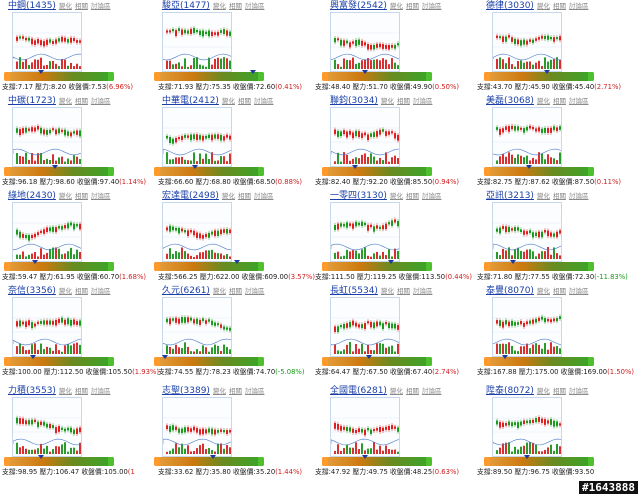 The height and width of the screenshot is (496, 640). Describe the element at coordinates (510, 291) in the screenshot. I see `stock-name-link: 泰豐(8070)` at that location.